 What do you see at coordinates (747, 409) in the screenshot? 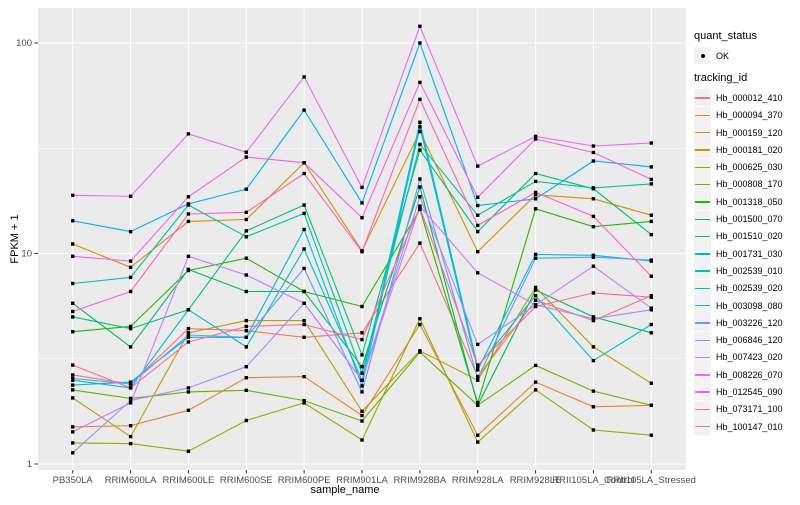
I see `legend-item-Hb_073171_100: Hb_073171_100` at bounding box center [747, 409].